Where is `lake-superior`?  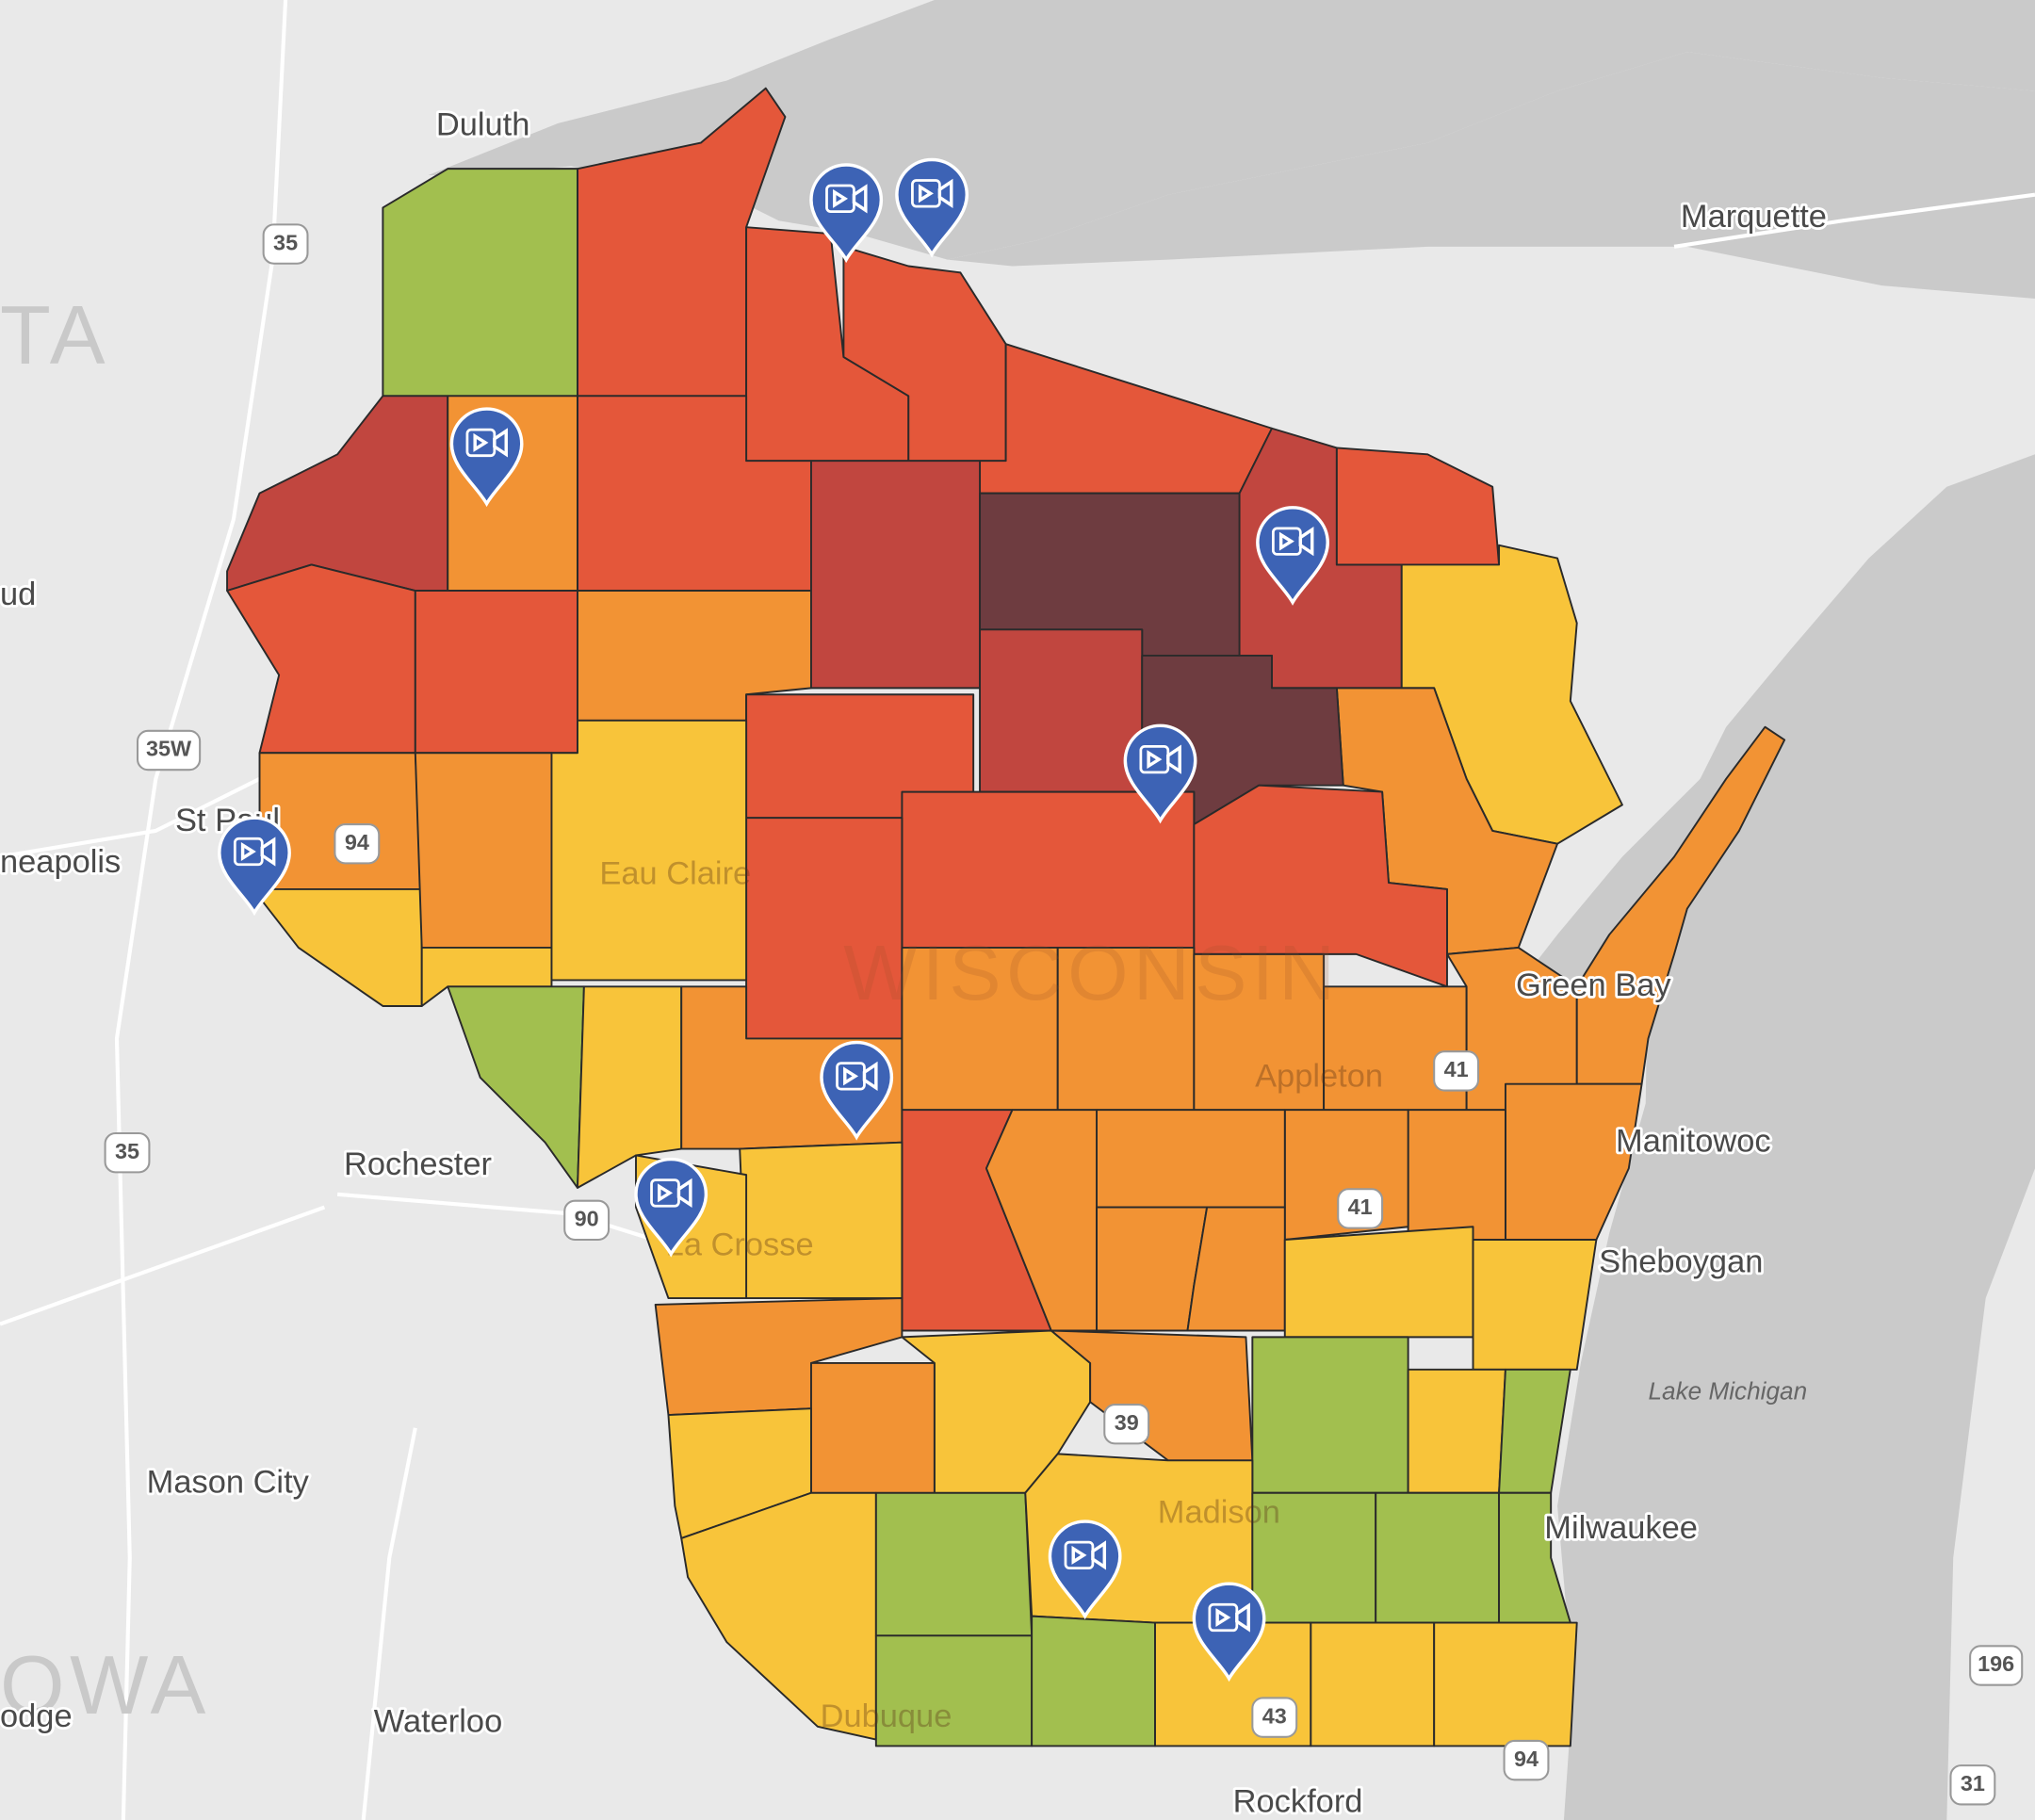
lake-superior is located at coordinates (1491, 175).